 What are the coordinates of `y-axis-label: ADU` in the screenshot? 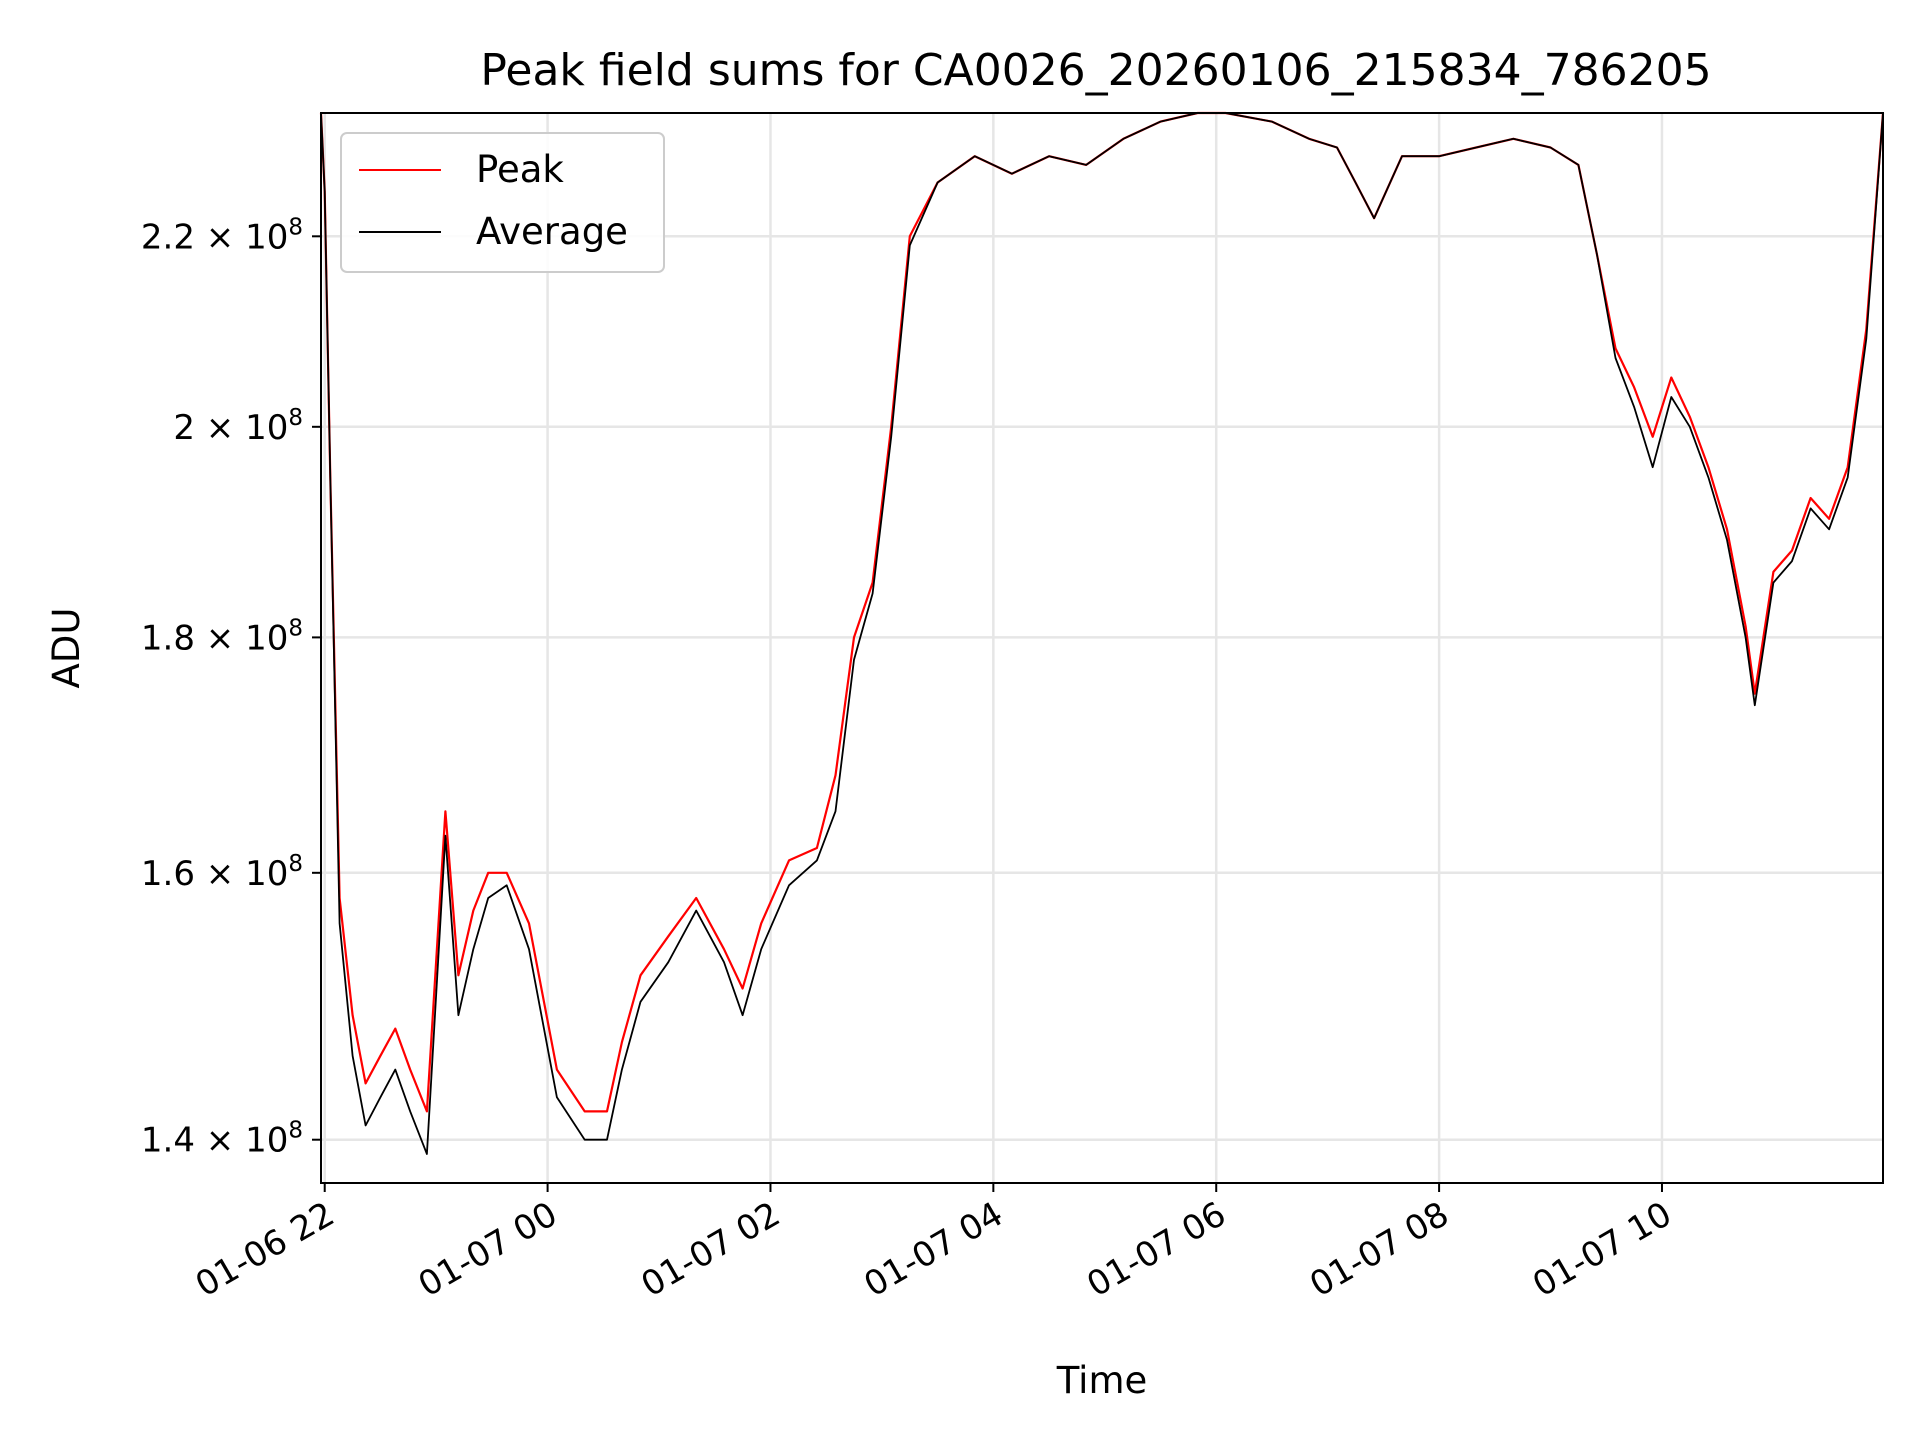 It's located at (66, 648).